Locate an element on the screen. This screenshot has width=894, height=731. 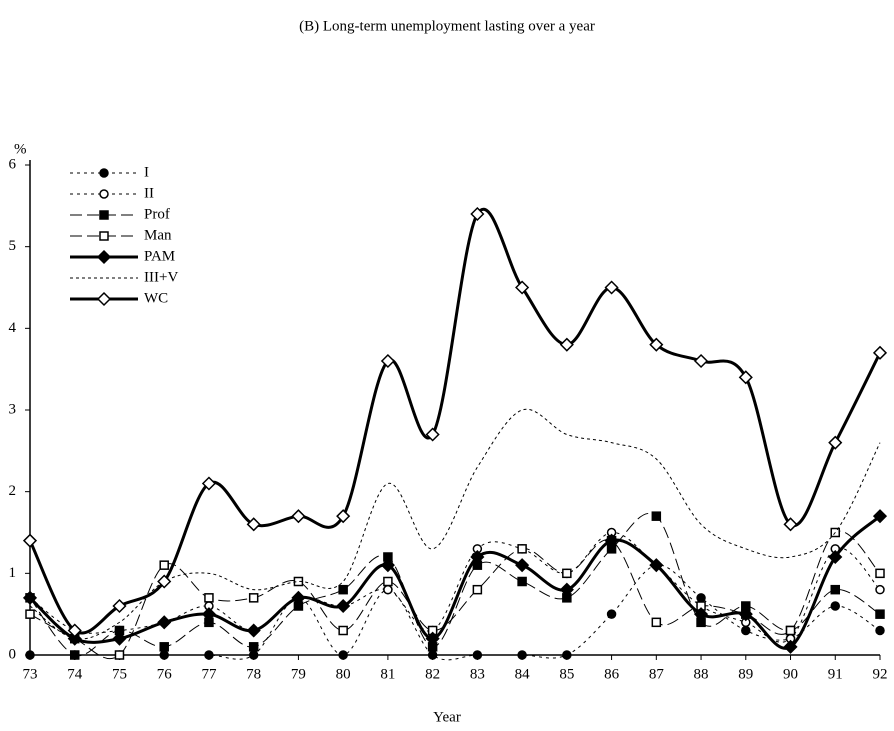
legend-label: WC is located at coordinates (156, 298).